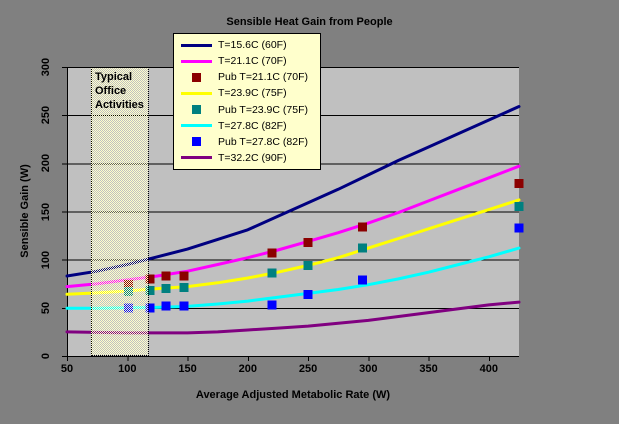  Describe the element at coordinates (263, 109) in the screenshot. I see `legend-label: Pub T=23.9C (75F)` at that location.